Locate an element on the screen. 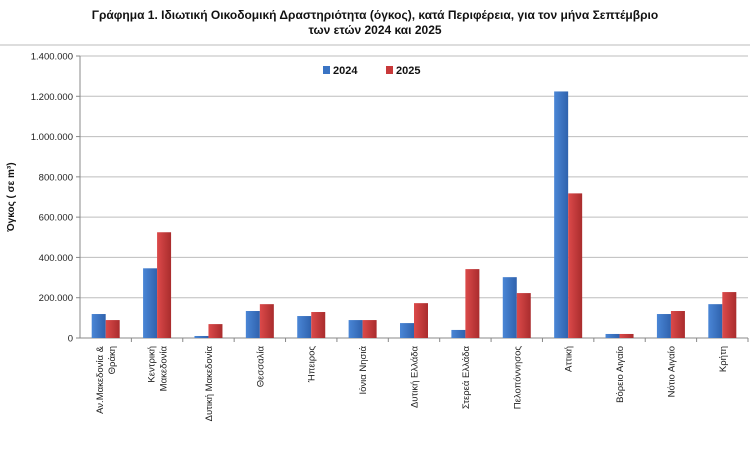  y-axis-label: Όγκος ( σε m³) is located at coordinates (11, 197).